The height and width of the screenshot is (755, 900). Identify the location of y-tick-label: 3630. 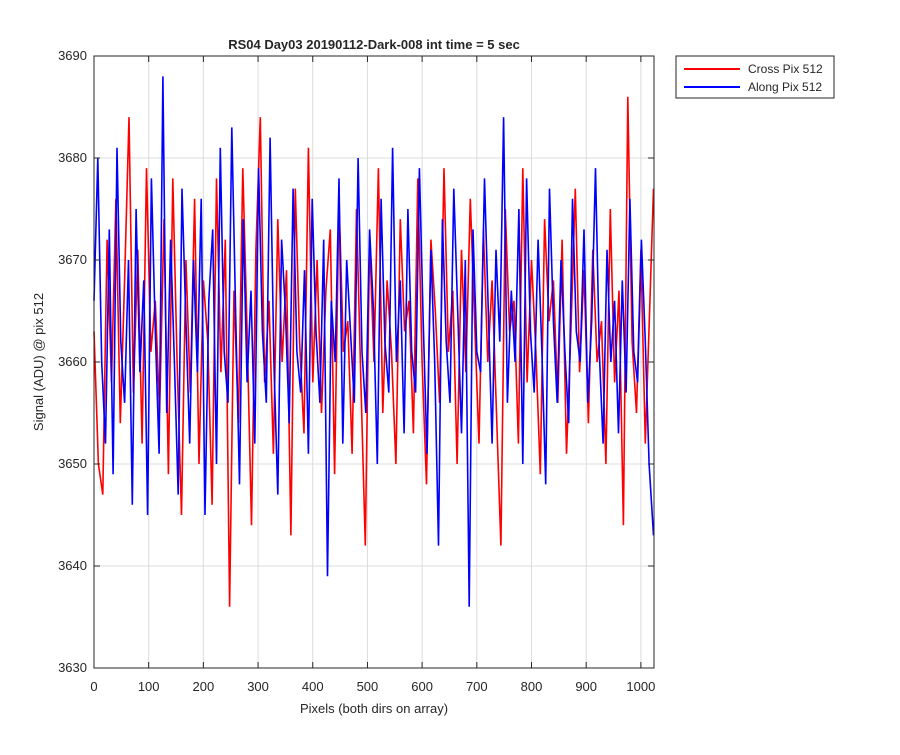
(72, 667).